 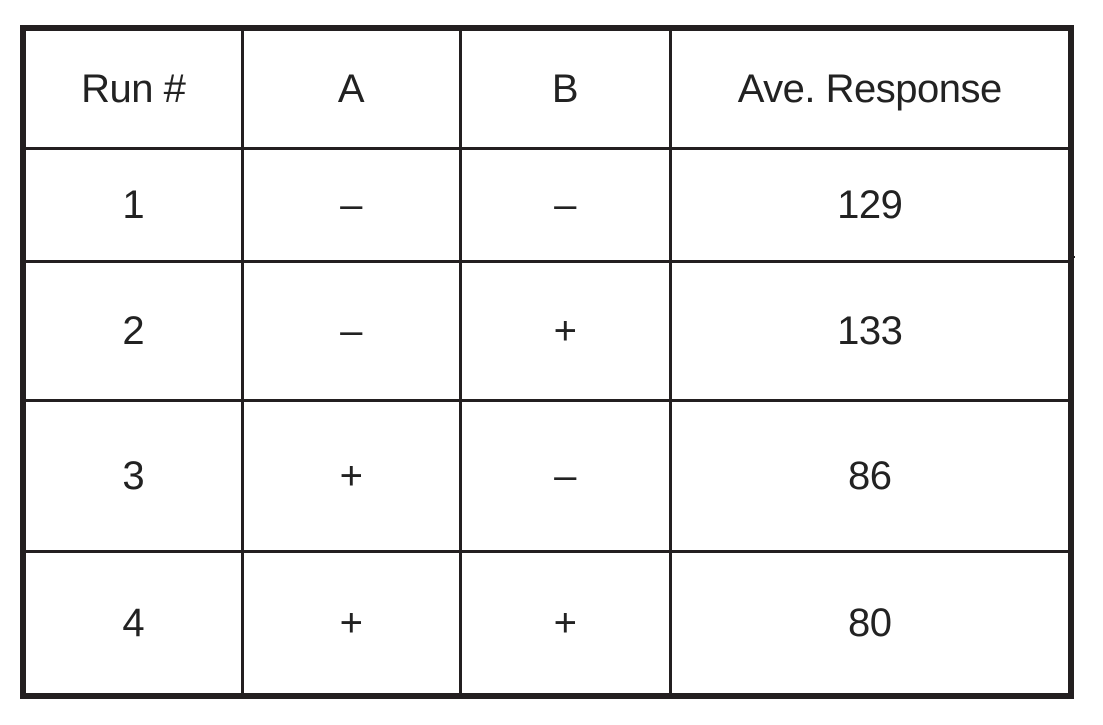 What do you see at coordinates (870, 88) in the screenshot?
I see `header-response: Ave. Response` at bounding box center [870, 88].